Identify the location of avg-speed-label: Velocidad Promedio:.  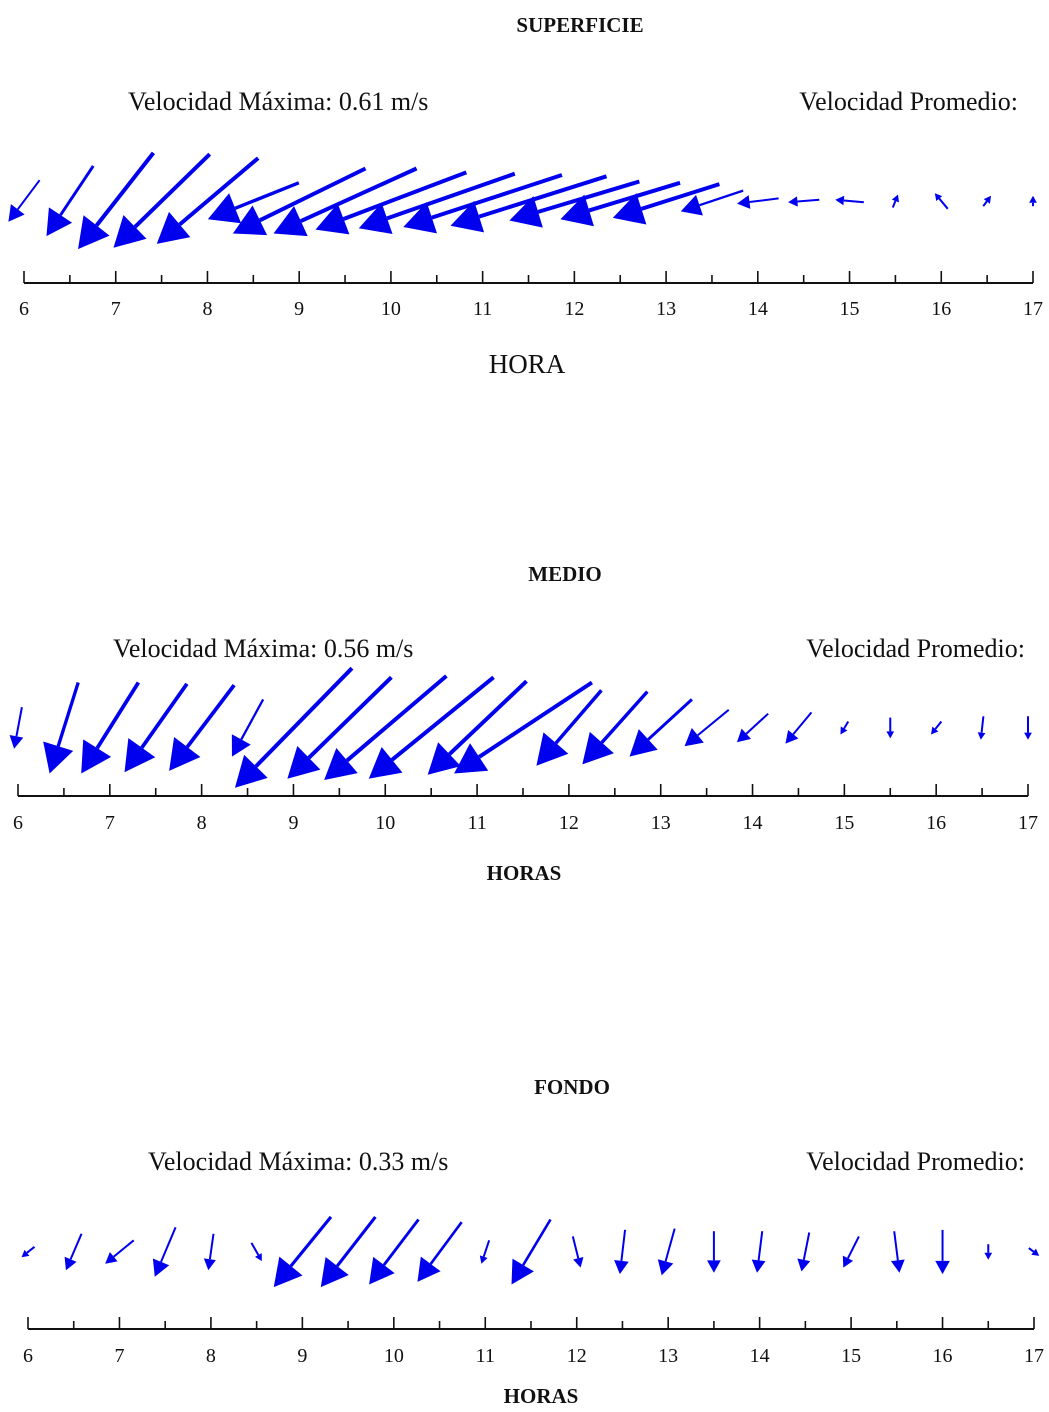
(908, 101).